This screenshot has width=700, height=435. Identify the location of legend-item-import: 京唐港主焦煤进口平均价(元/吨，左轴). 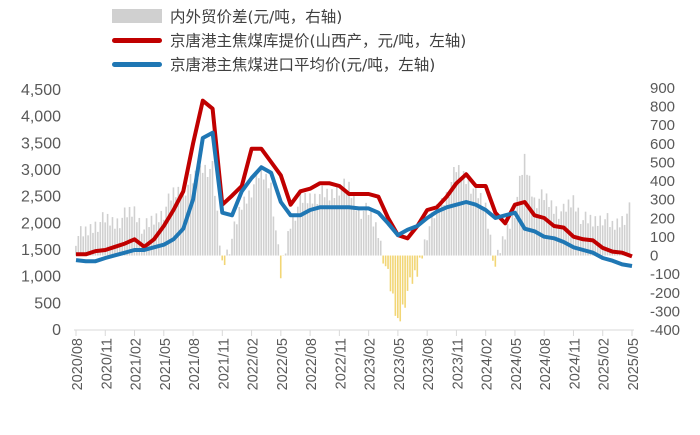
(289, 64).